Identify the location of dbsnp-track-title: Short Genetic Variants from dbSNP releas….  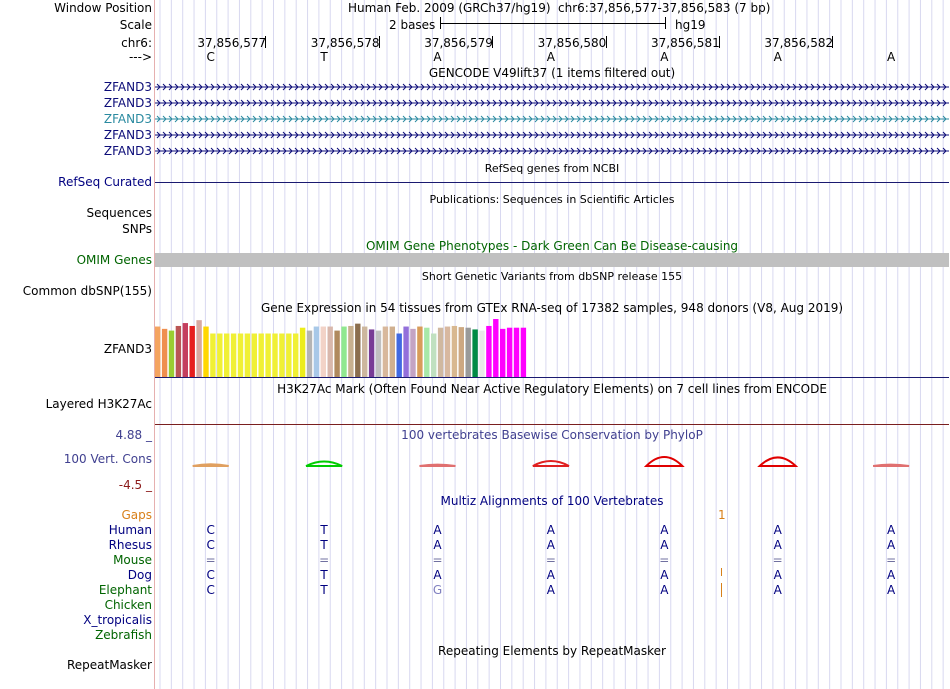
(552, 276).